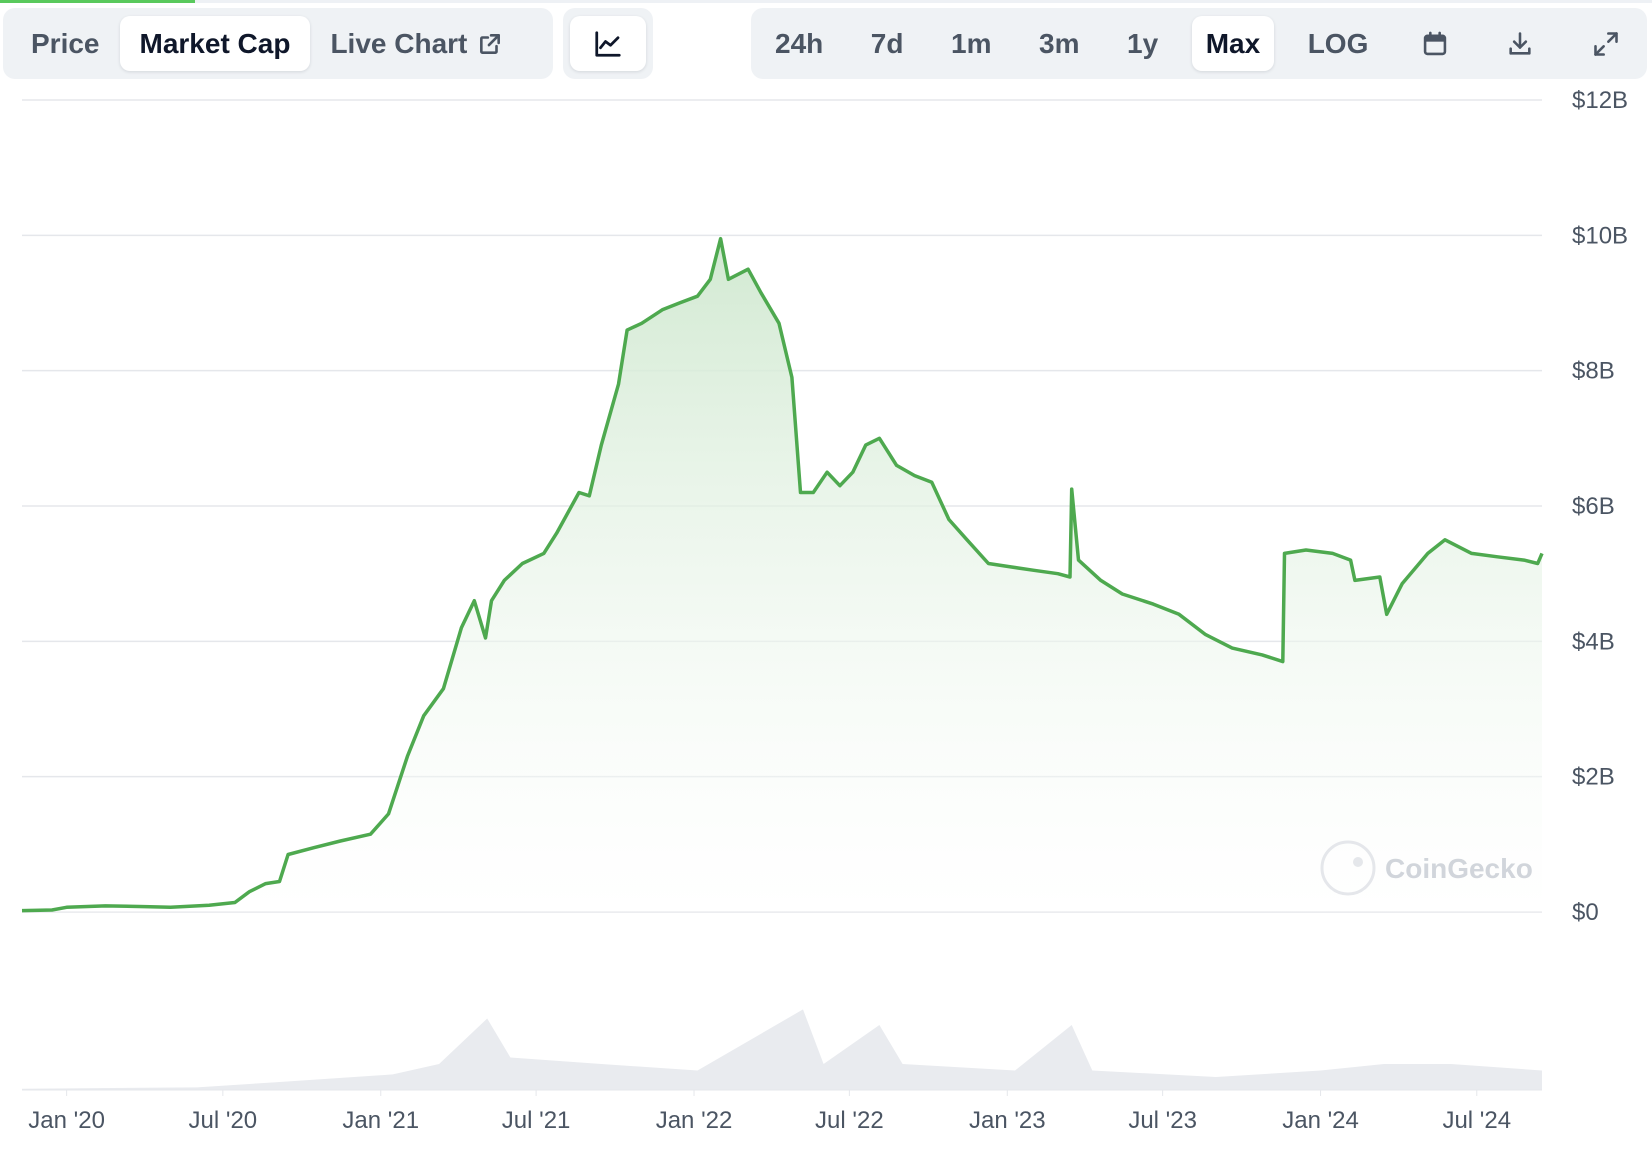 The width and height of the screenshot is (1652, 1172). I want to click on view-tab-group: Price Market Cap Live Chart, so click(278, 43).